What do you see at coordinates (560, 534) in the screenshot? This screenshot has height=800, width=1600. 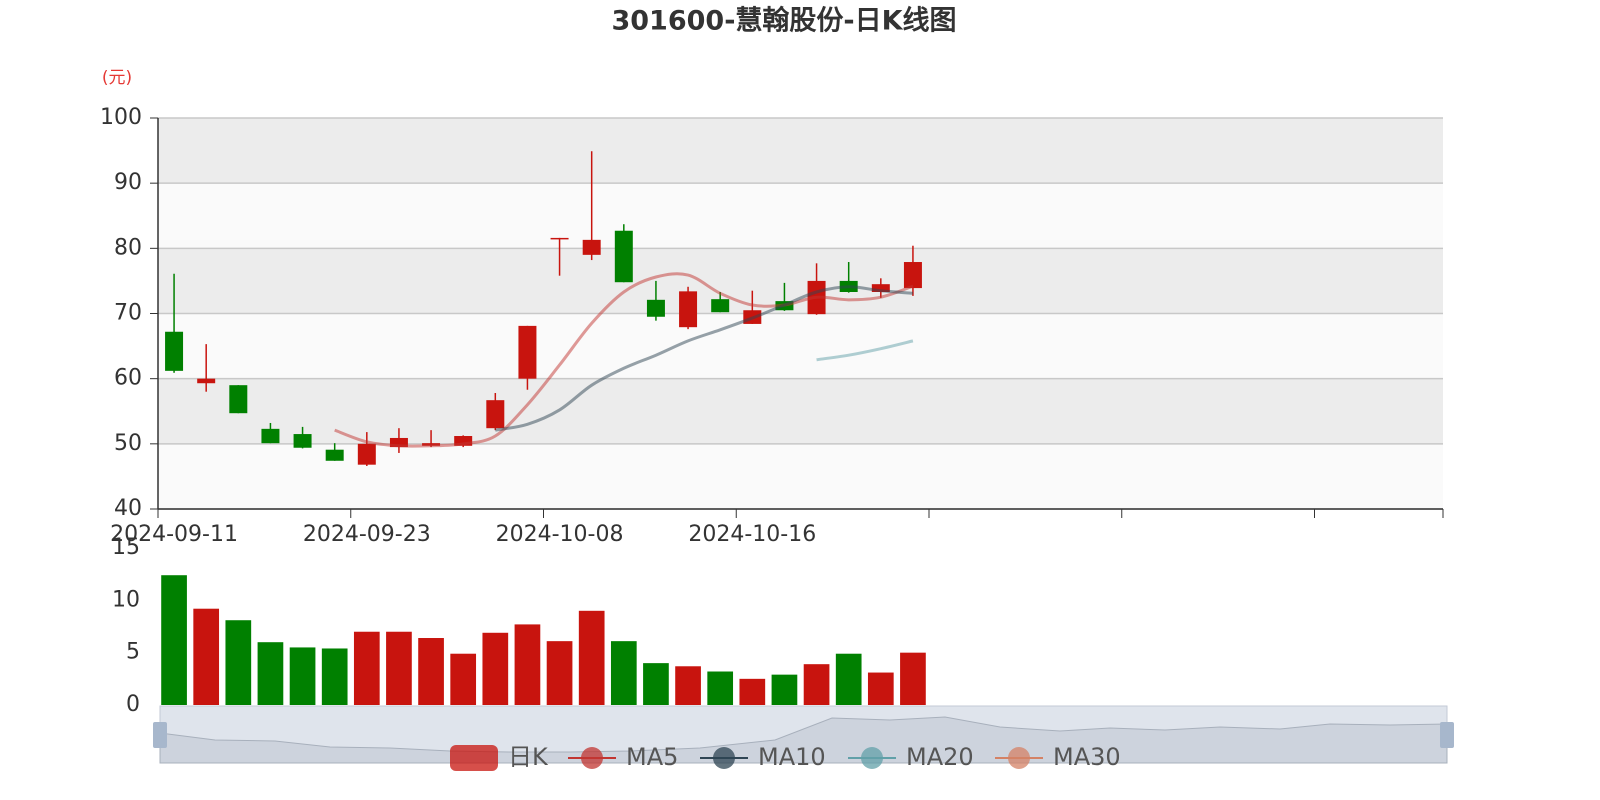 I see `x-tick-label: 2024-10-08` at bounding box center [560, 534].